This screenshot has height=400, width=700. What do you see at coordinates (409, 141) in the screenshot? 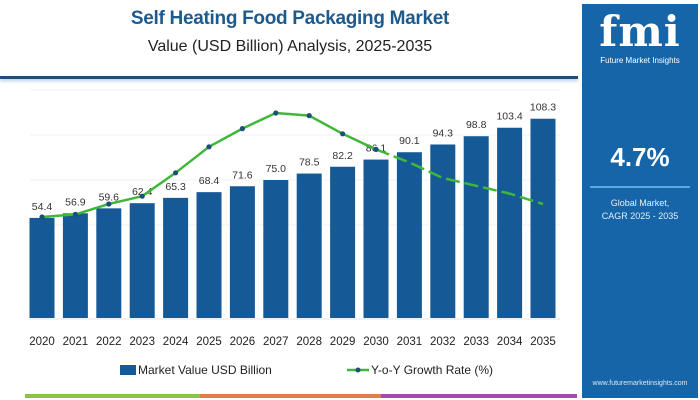
I see `bar-label-2031: 90.1` at bounding box center [409, 141].